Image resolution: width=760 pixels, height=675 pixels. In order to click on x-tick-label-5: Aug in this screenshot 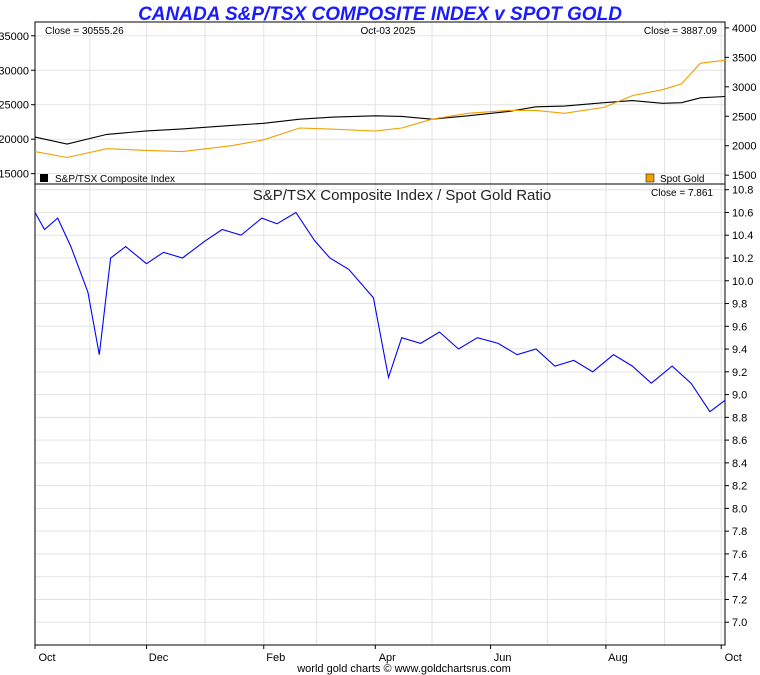, I will do `click(618, 658)`.